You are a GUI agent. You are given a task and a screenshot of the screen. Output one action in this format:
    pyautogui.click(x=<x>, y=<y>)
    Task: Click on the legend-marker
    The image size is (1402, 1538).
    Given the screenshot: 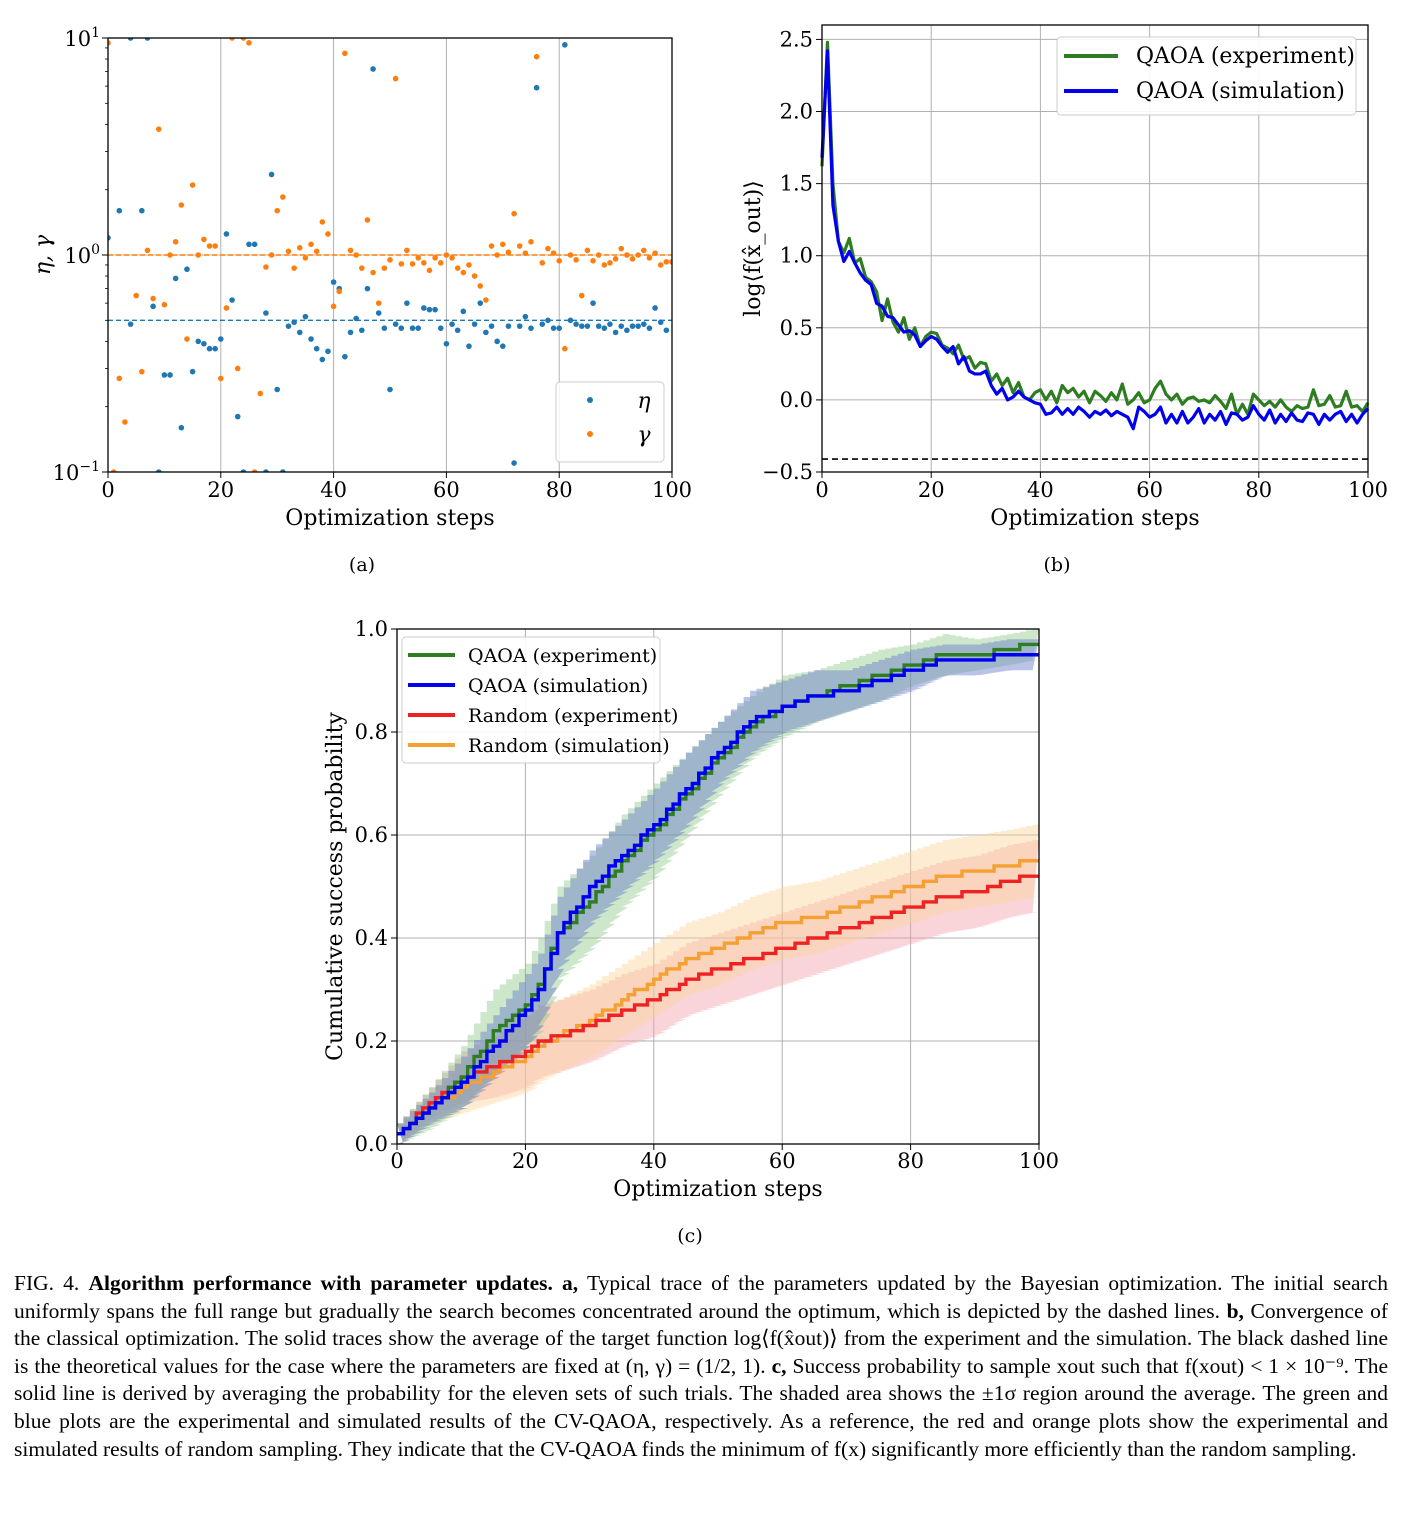 What is the action you would take?
    pyautogui.click(x=590, y=400)
    